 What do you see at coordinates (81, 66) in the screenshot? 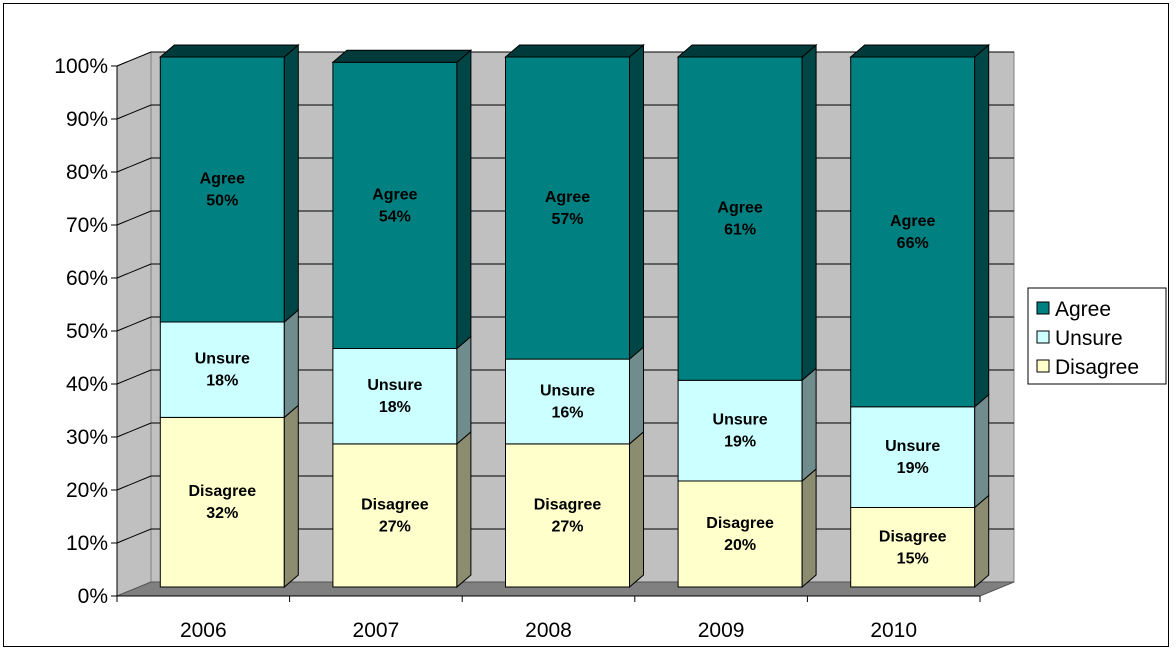
I see `y-tick-label: 100%` at bounding box center [81, 66].